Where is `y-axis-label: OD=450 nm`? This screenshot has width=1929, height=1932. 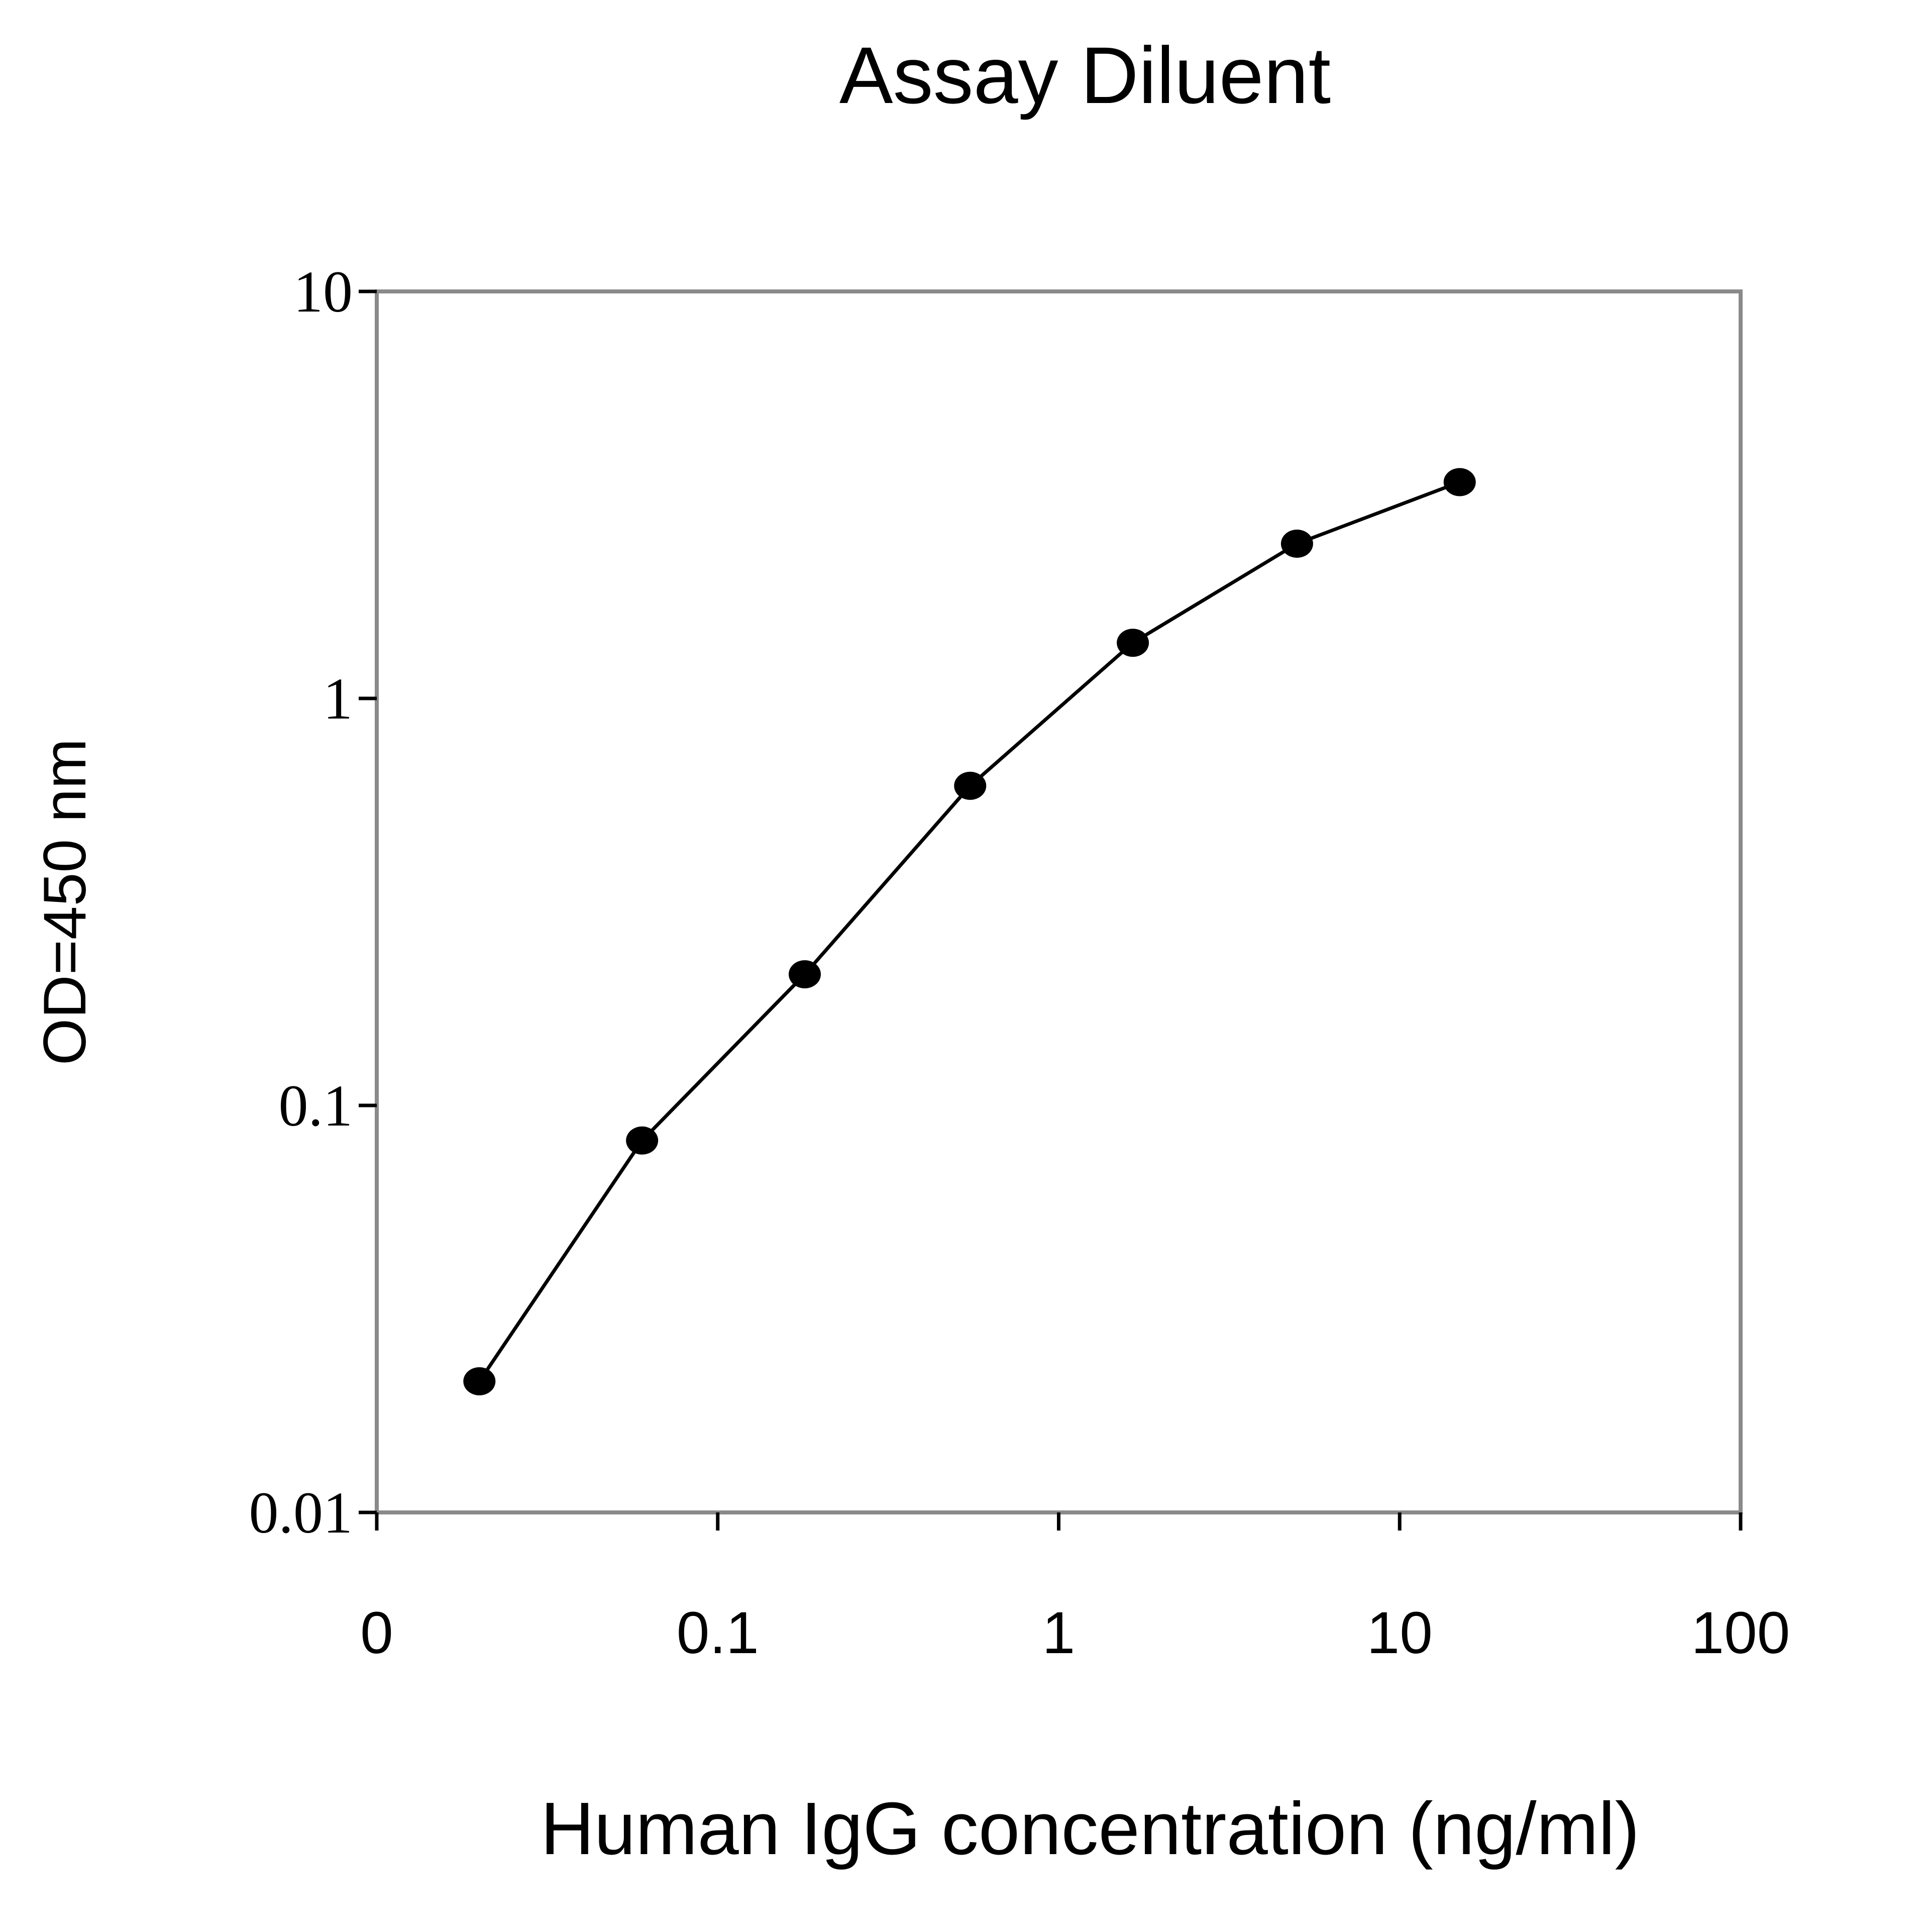 y-axis-label: OD=450 nm is located at coordinates (64, 902).